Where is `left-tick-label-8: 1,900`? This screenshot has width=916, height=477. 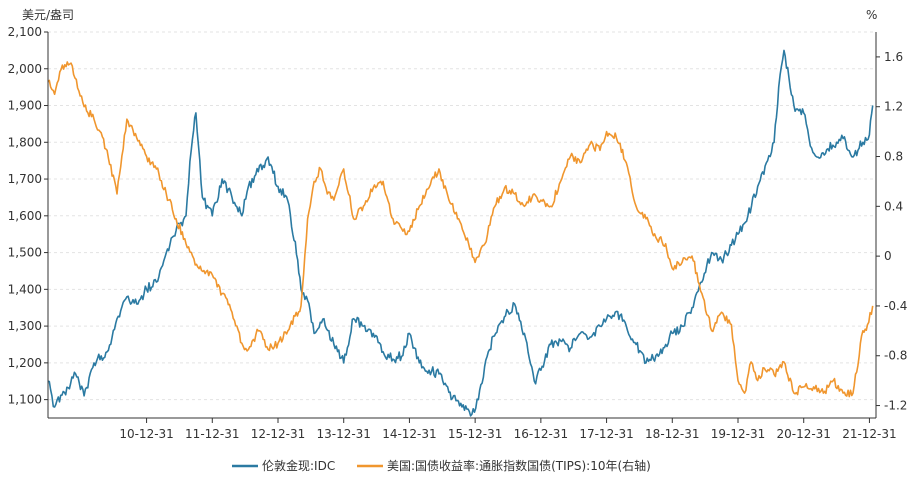 left-tick-label-8: 1,900 is located at coordinates (25, 106).